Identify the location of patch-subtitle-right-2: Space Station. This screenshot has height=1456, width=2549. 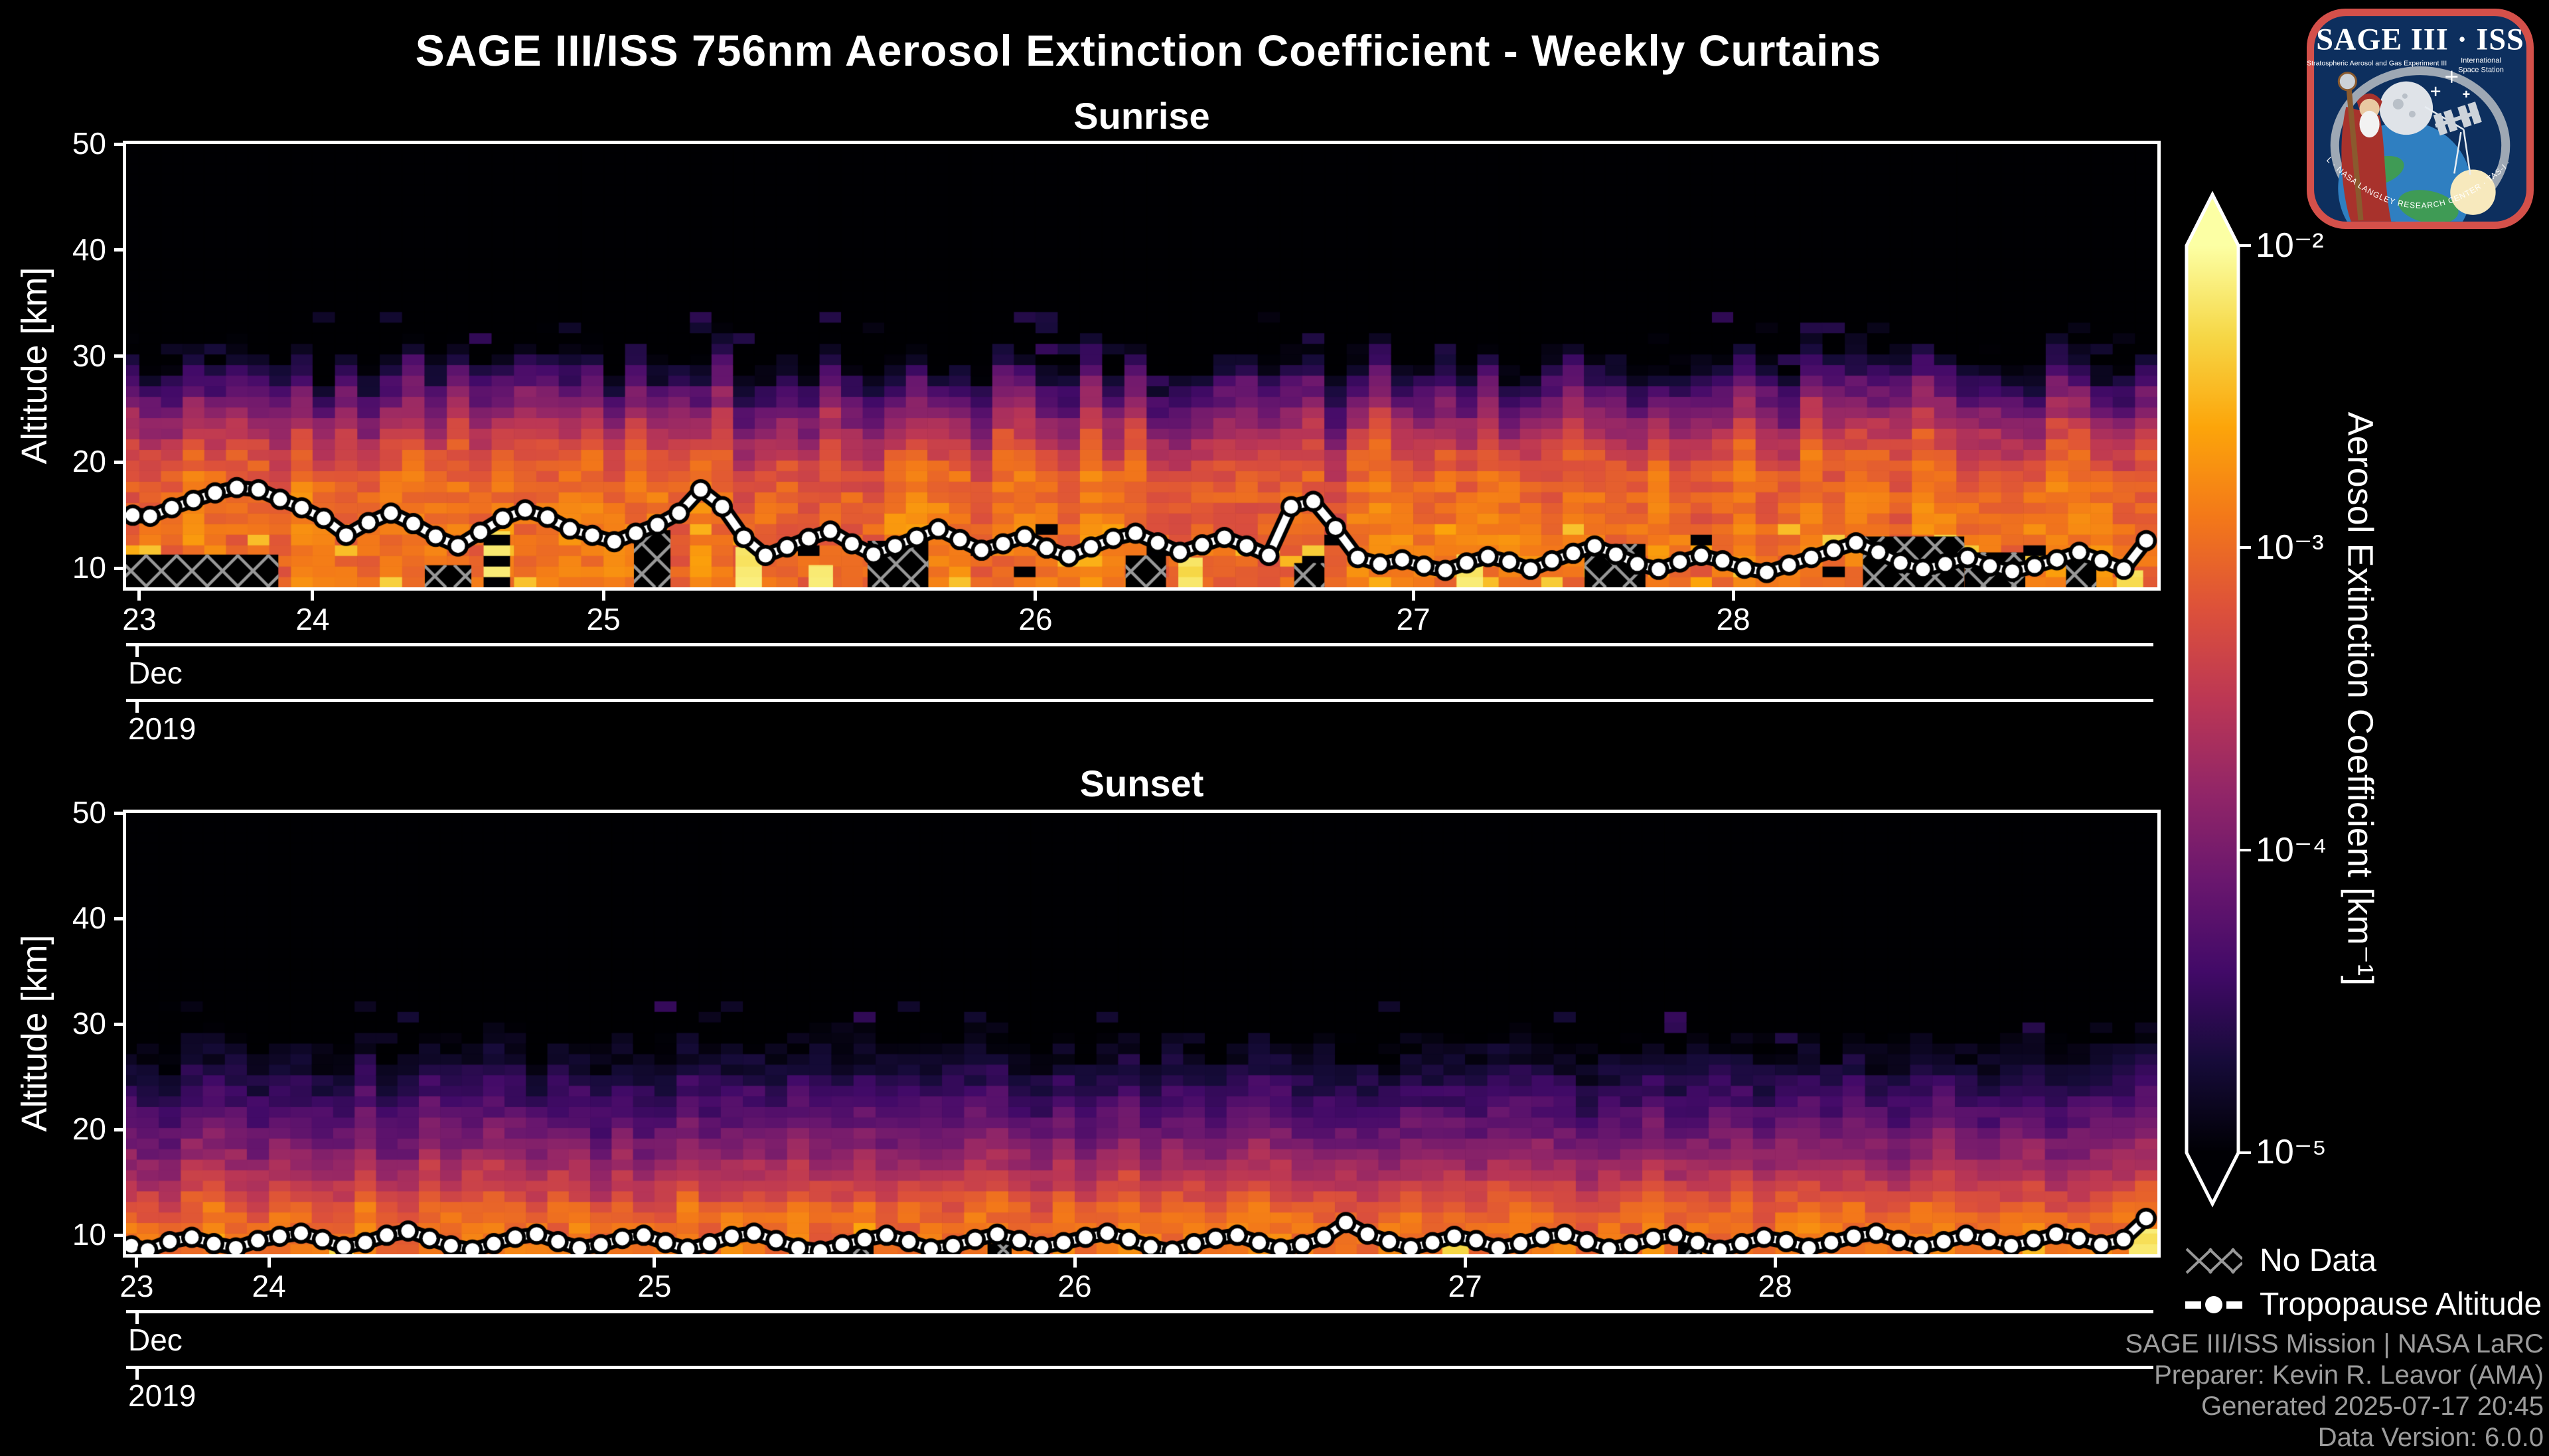
(2481, 70).